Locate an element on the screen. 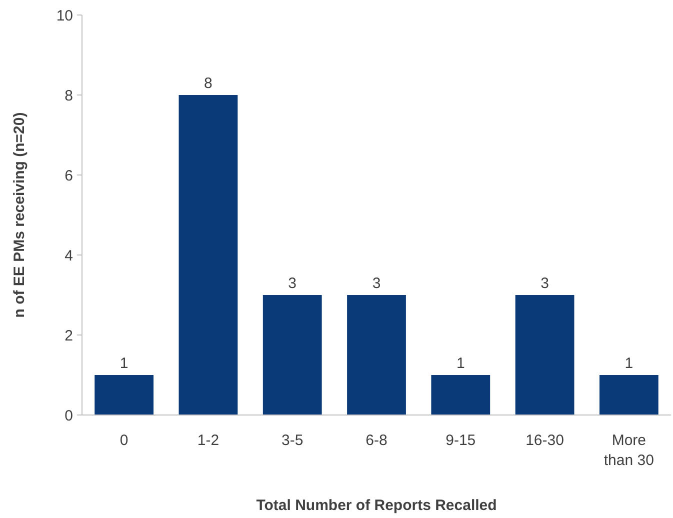 Image resolution: width=673 pixels, height=518 pixels. x-tick-label: 0 is located at coordinates (124, 440).